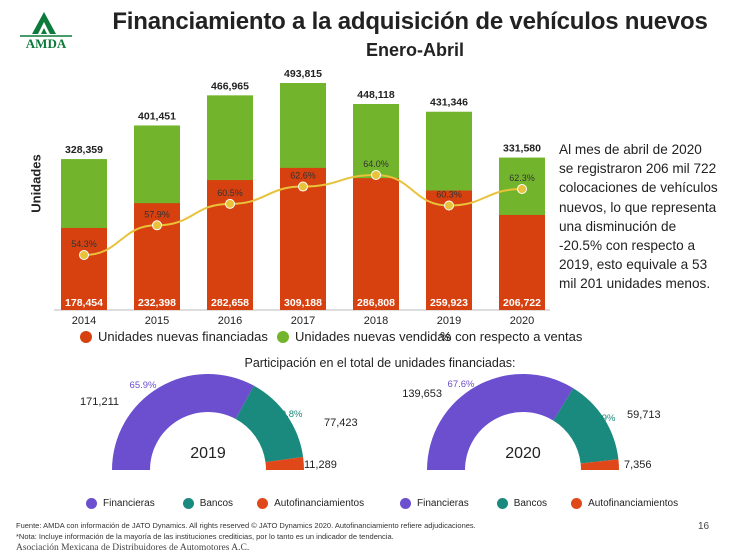  I want to click on x-tick-label: 2020, so click(522, 321).